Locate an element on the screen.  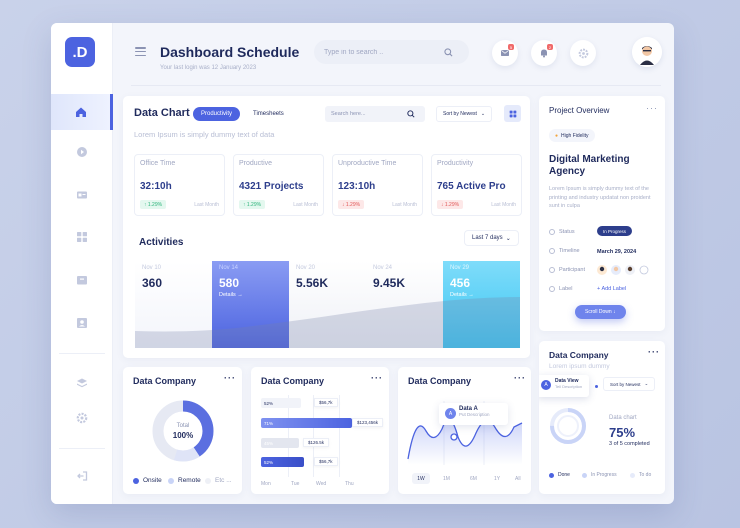
logout-icon is located at coordinates (82, 476).